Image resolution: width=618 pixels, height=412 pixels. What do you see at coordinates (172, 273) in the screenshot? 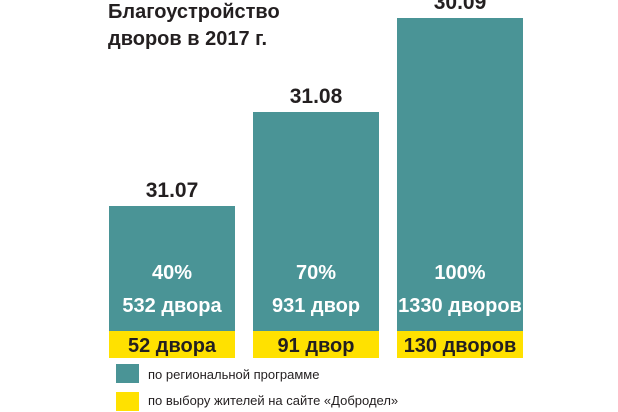
I see `bar-percent-label-1: 40%` at bounding box center [172, 273].